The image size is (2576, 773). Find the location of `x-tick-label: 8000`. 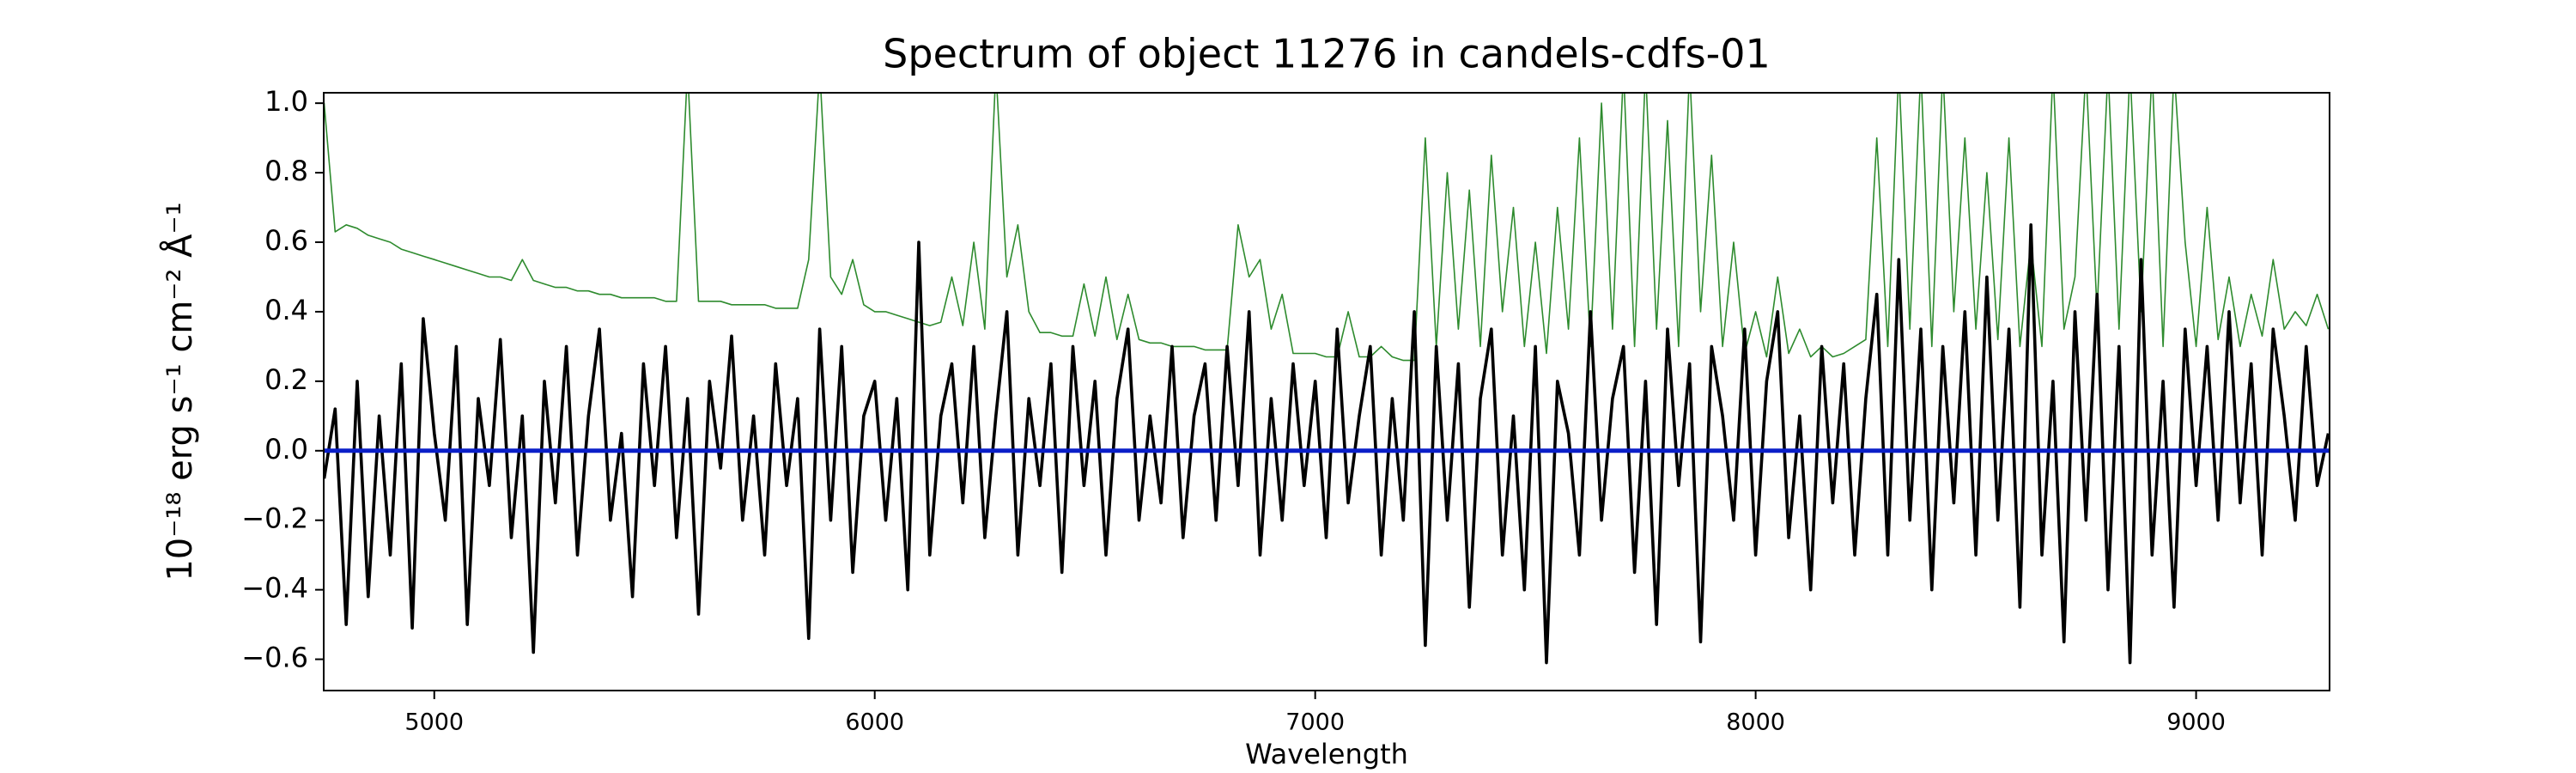

x-tick-label: 8000 is located at coordinates (1755, 722).